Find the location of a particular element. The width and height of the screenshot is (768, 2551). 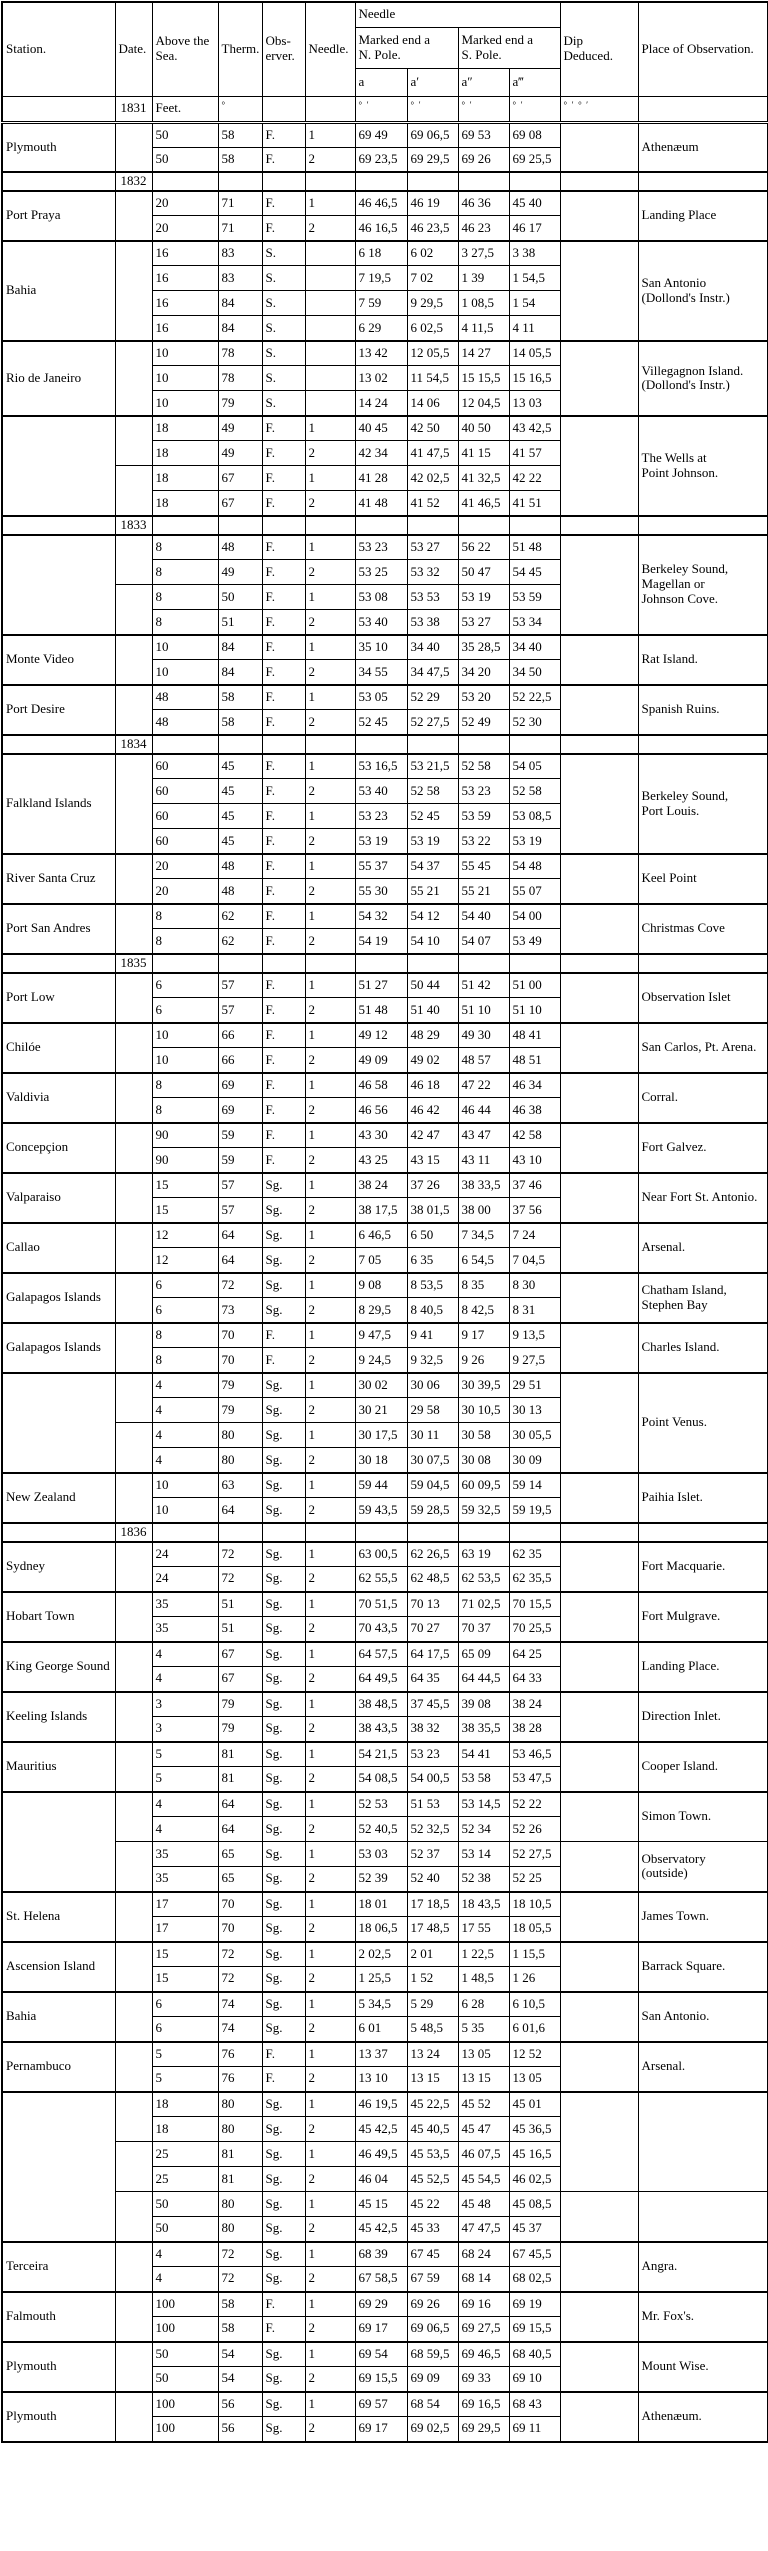

cell-a: 54 21,5 is located at coordinates (381, 1754).